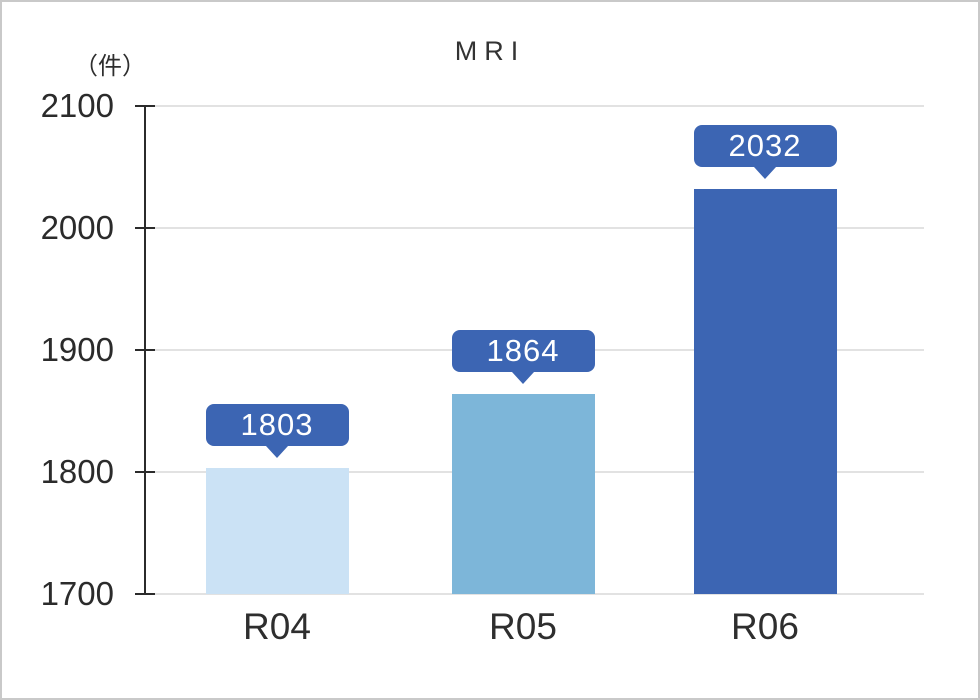 This screenshot has height=700, width=980. Describe the element at coordinates (490, 51) in the screenshot. I see `chart-title: MRI` at that location.